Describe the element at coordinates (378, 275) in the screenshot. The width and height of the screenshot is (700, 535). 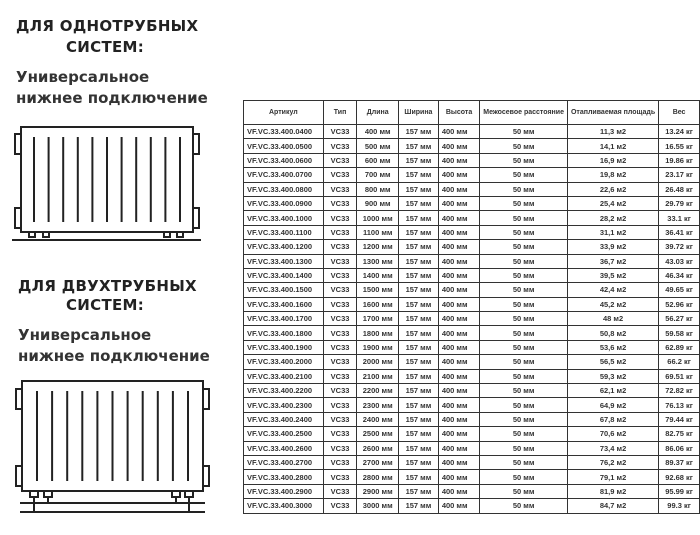
I see `table-cell: 1400 мм` at that location.